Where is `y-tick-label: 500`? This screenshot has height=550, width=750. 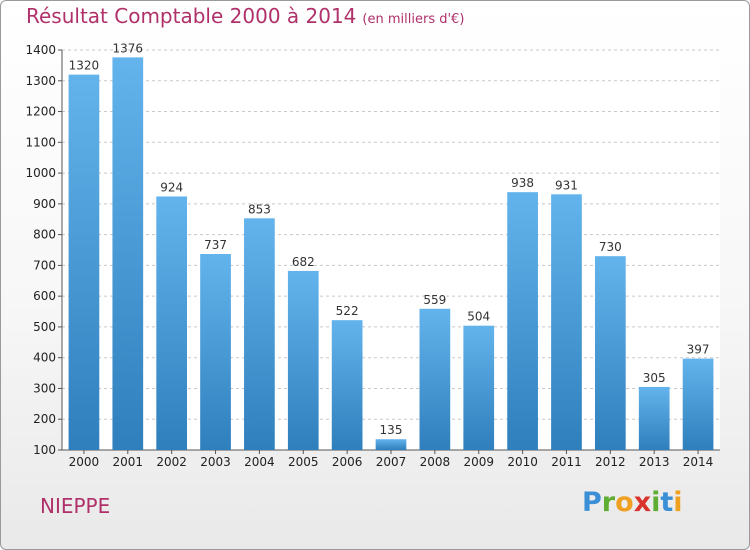
y-tick-label: 500 is located at coordinates (44, 327).